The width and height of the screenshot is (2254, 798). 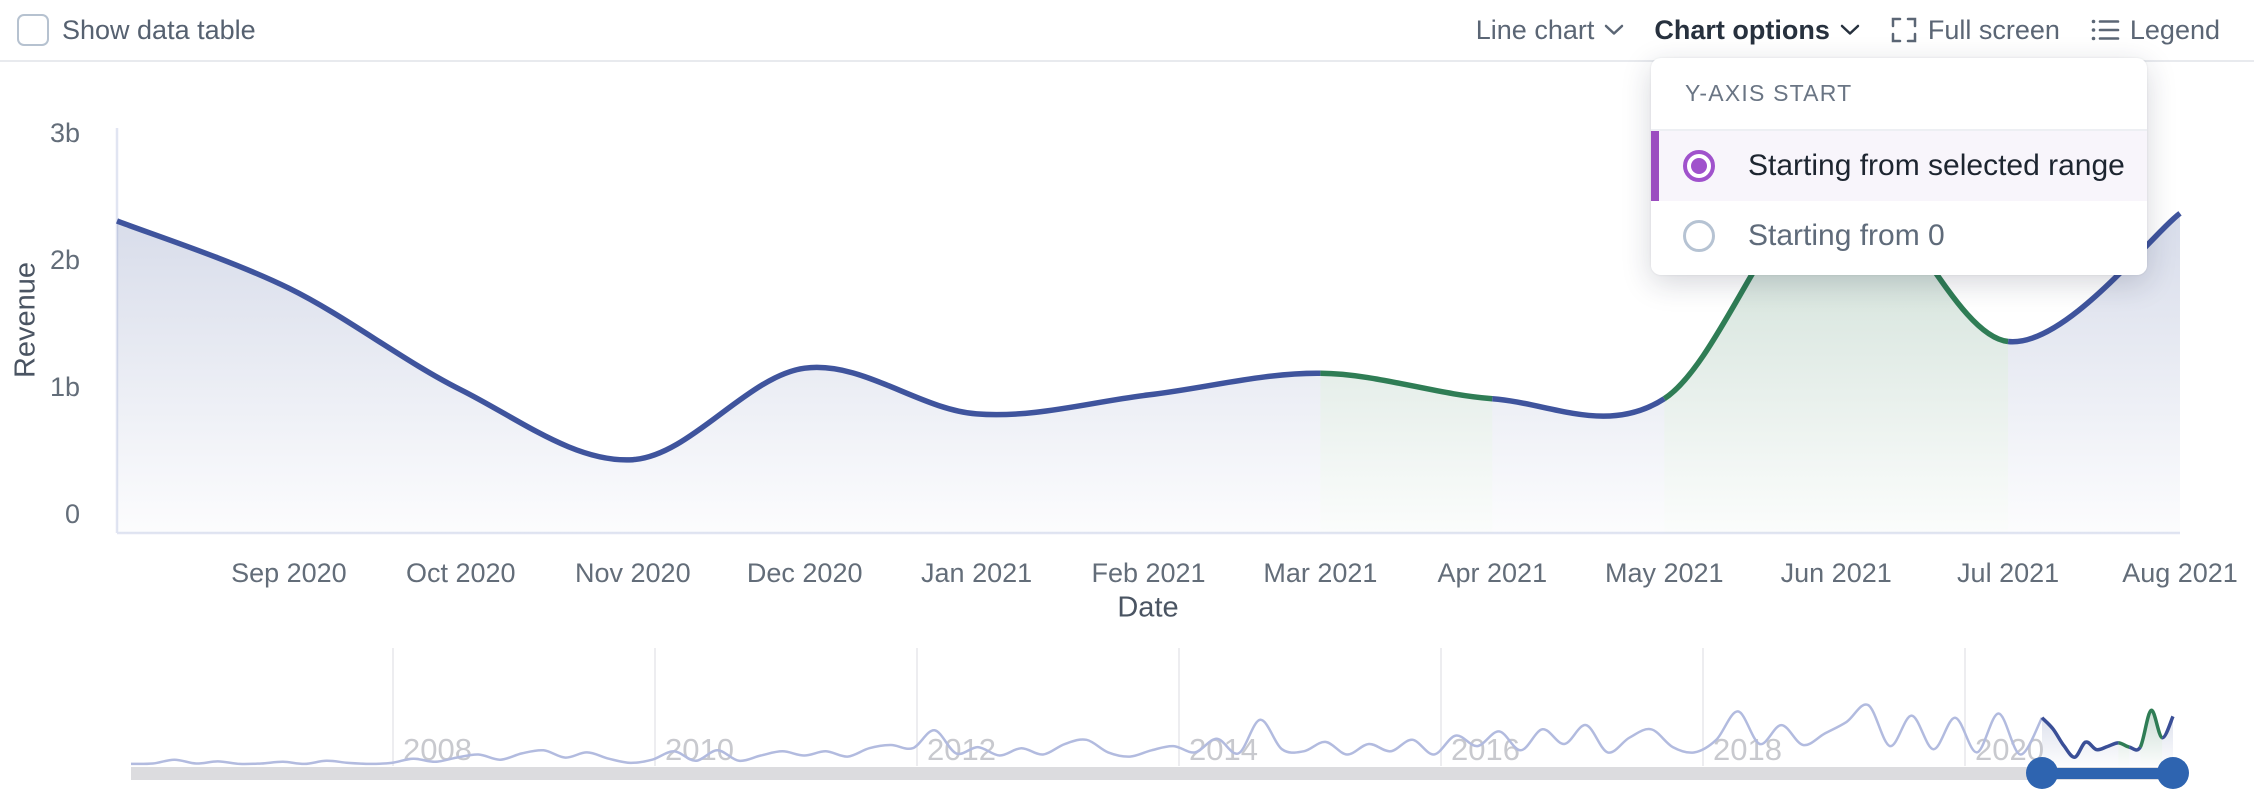 What do you see at coordinates (2008, 573) in the screenshot?
I see `x-tick-label: Jul 2021` at bounding box center [2008, 573].